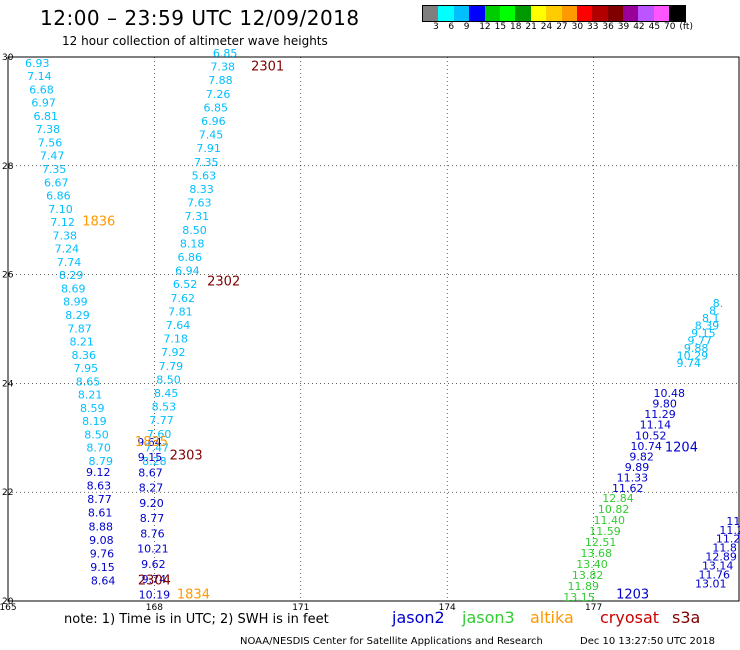  What do you see at coordinates (418, 617) in the screenshot?
I see `legend-jason2: jason2` at bounding box center [418, 617].